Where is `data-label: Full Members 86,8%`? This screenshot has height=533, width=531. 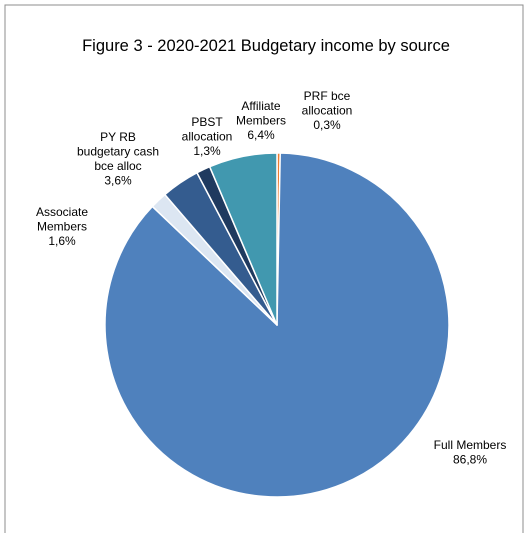 data-label: Full Members 86,8% is located at coordinates (470, 452).